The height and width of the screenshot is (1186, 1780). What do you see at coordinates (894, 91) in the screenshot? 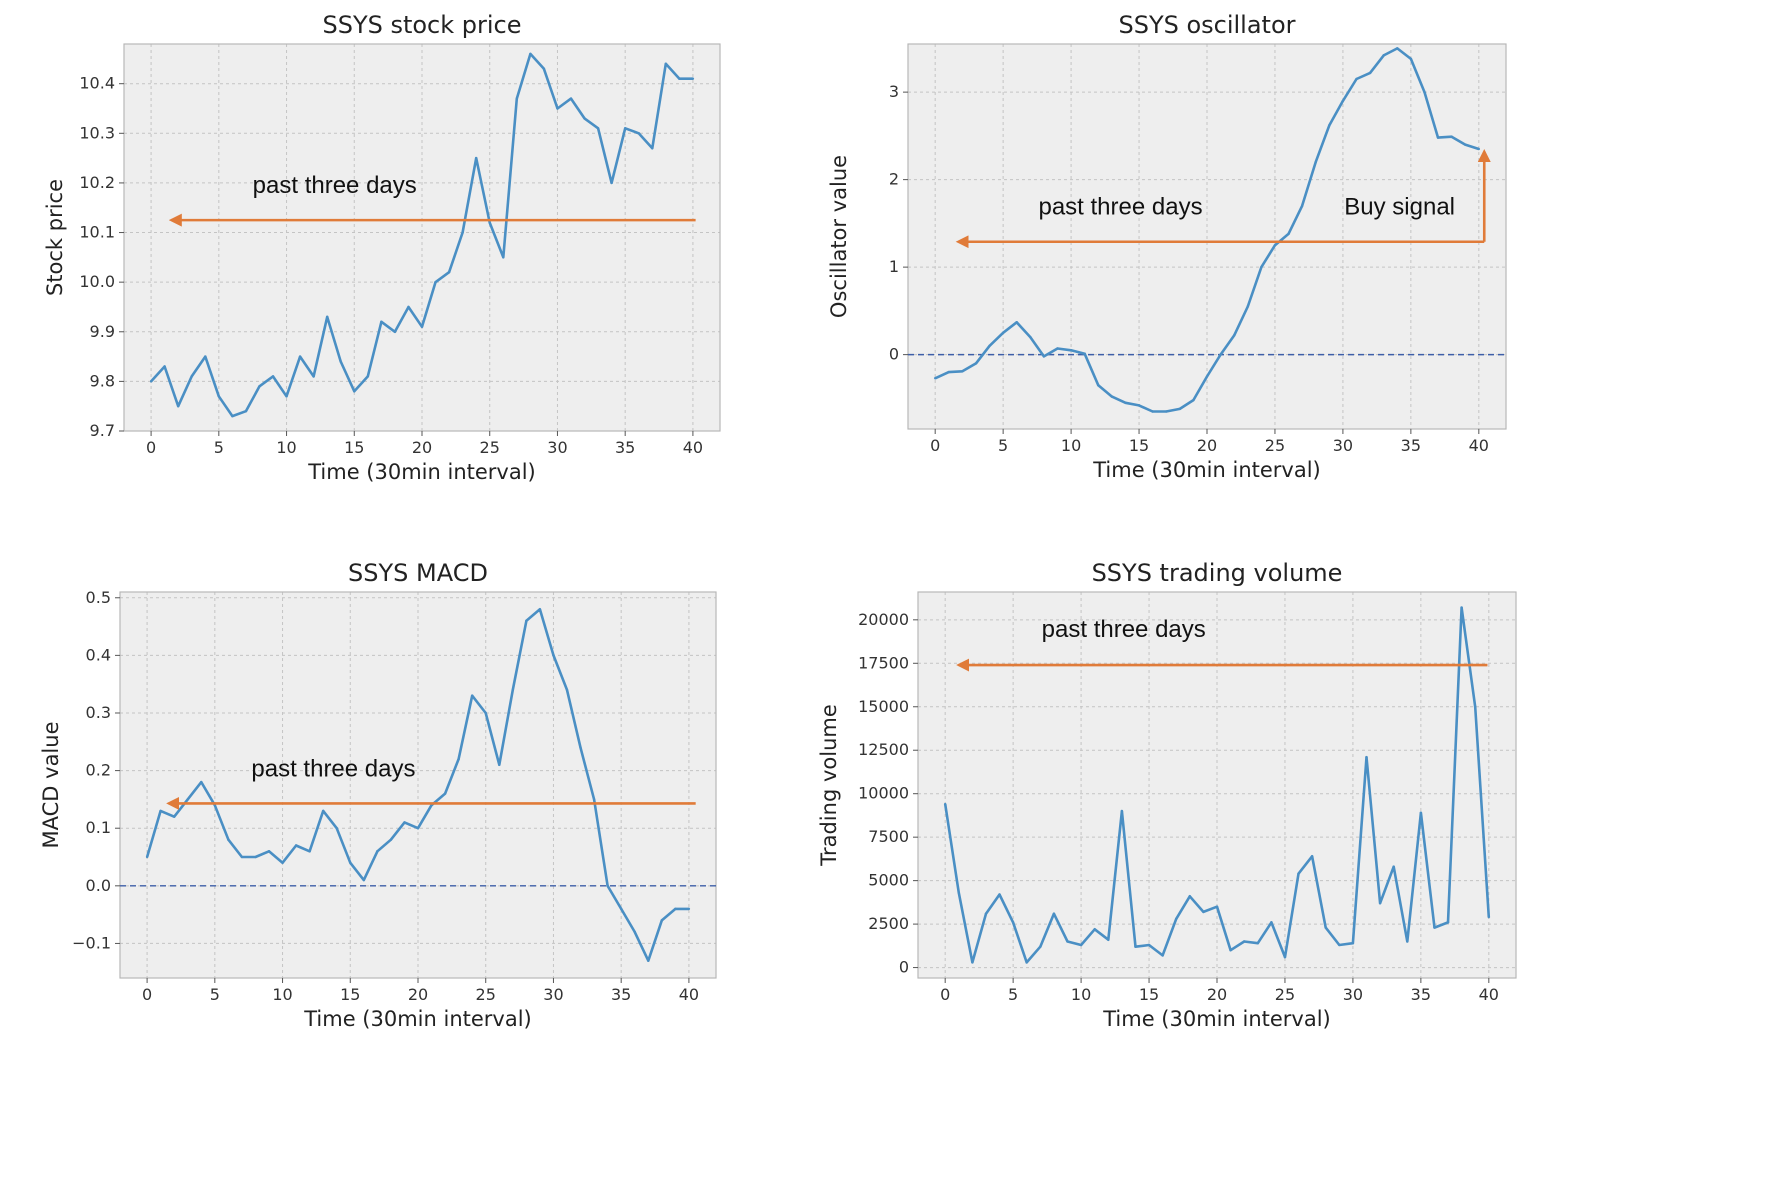
I see `y-tick-label: 3` at bounding box center [894, 91].